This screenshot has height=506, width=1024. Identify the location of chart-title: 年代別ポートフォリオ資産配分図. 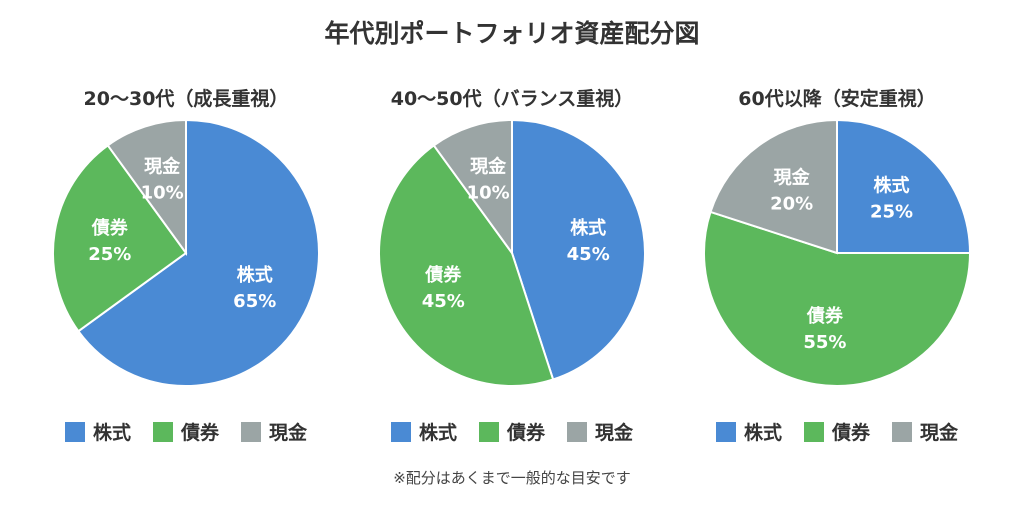
(512, 33).